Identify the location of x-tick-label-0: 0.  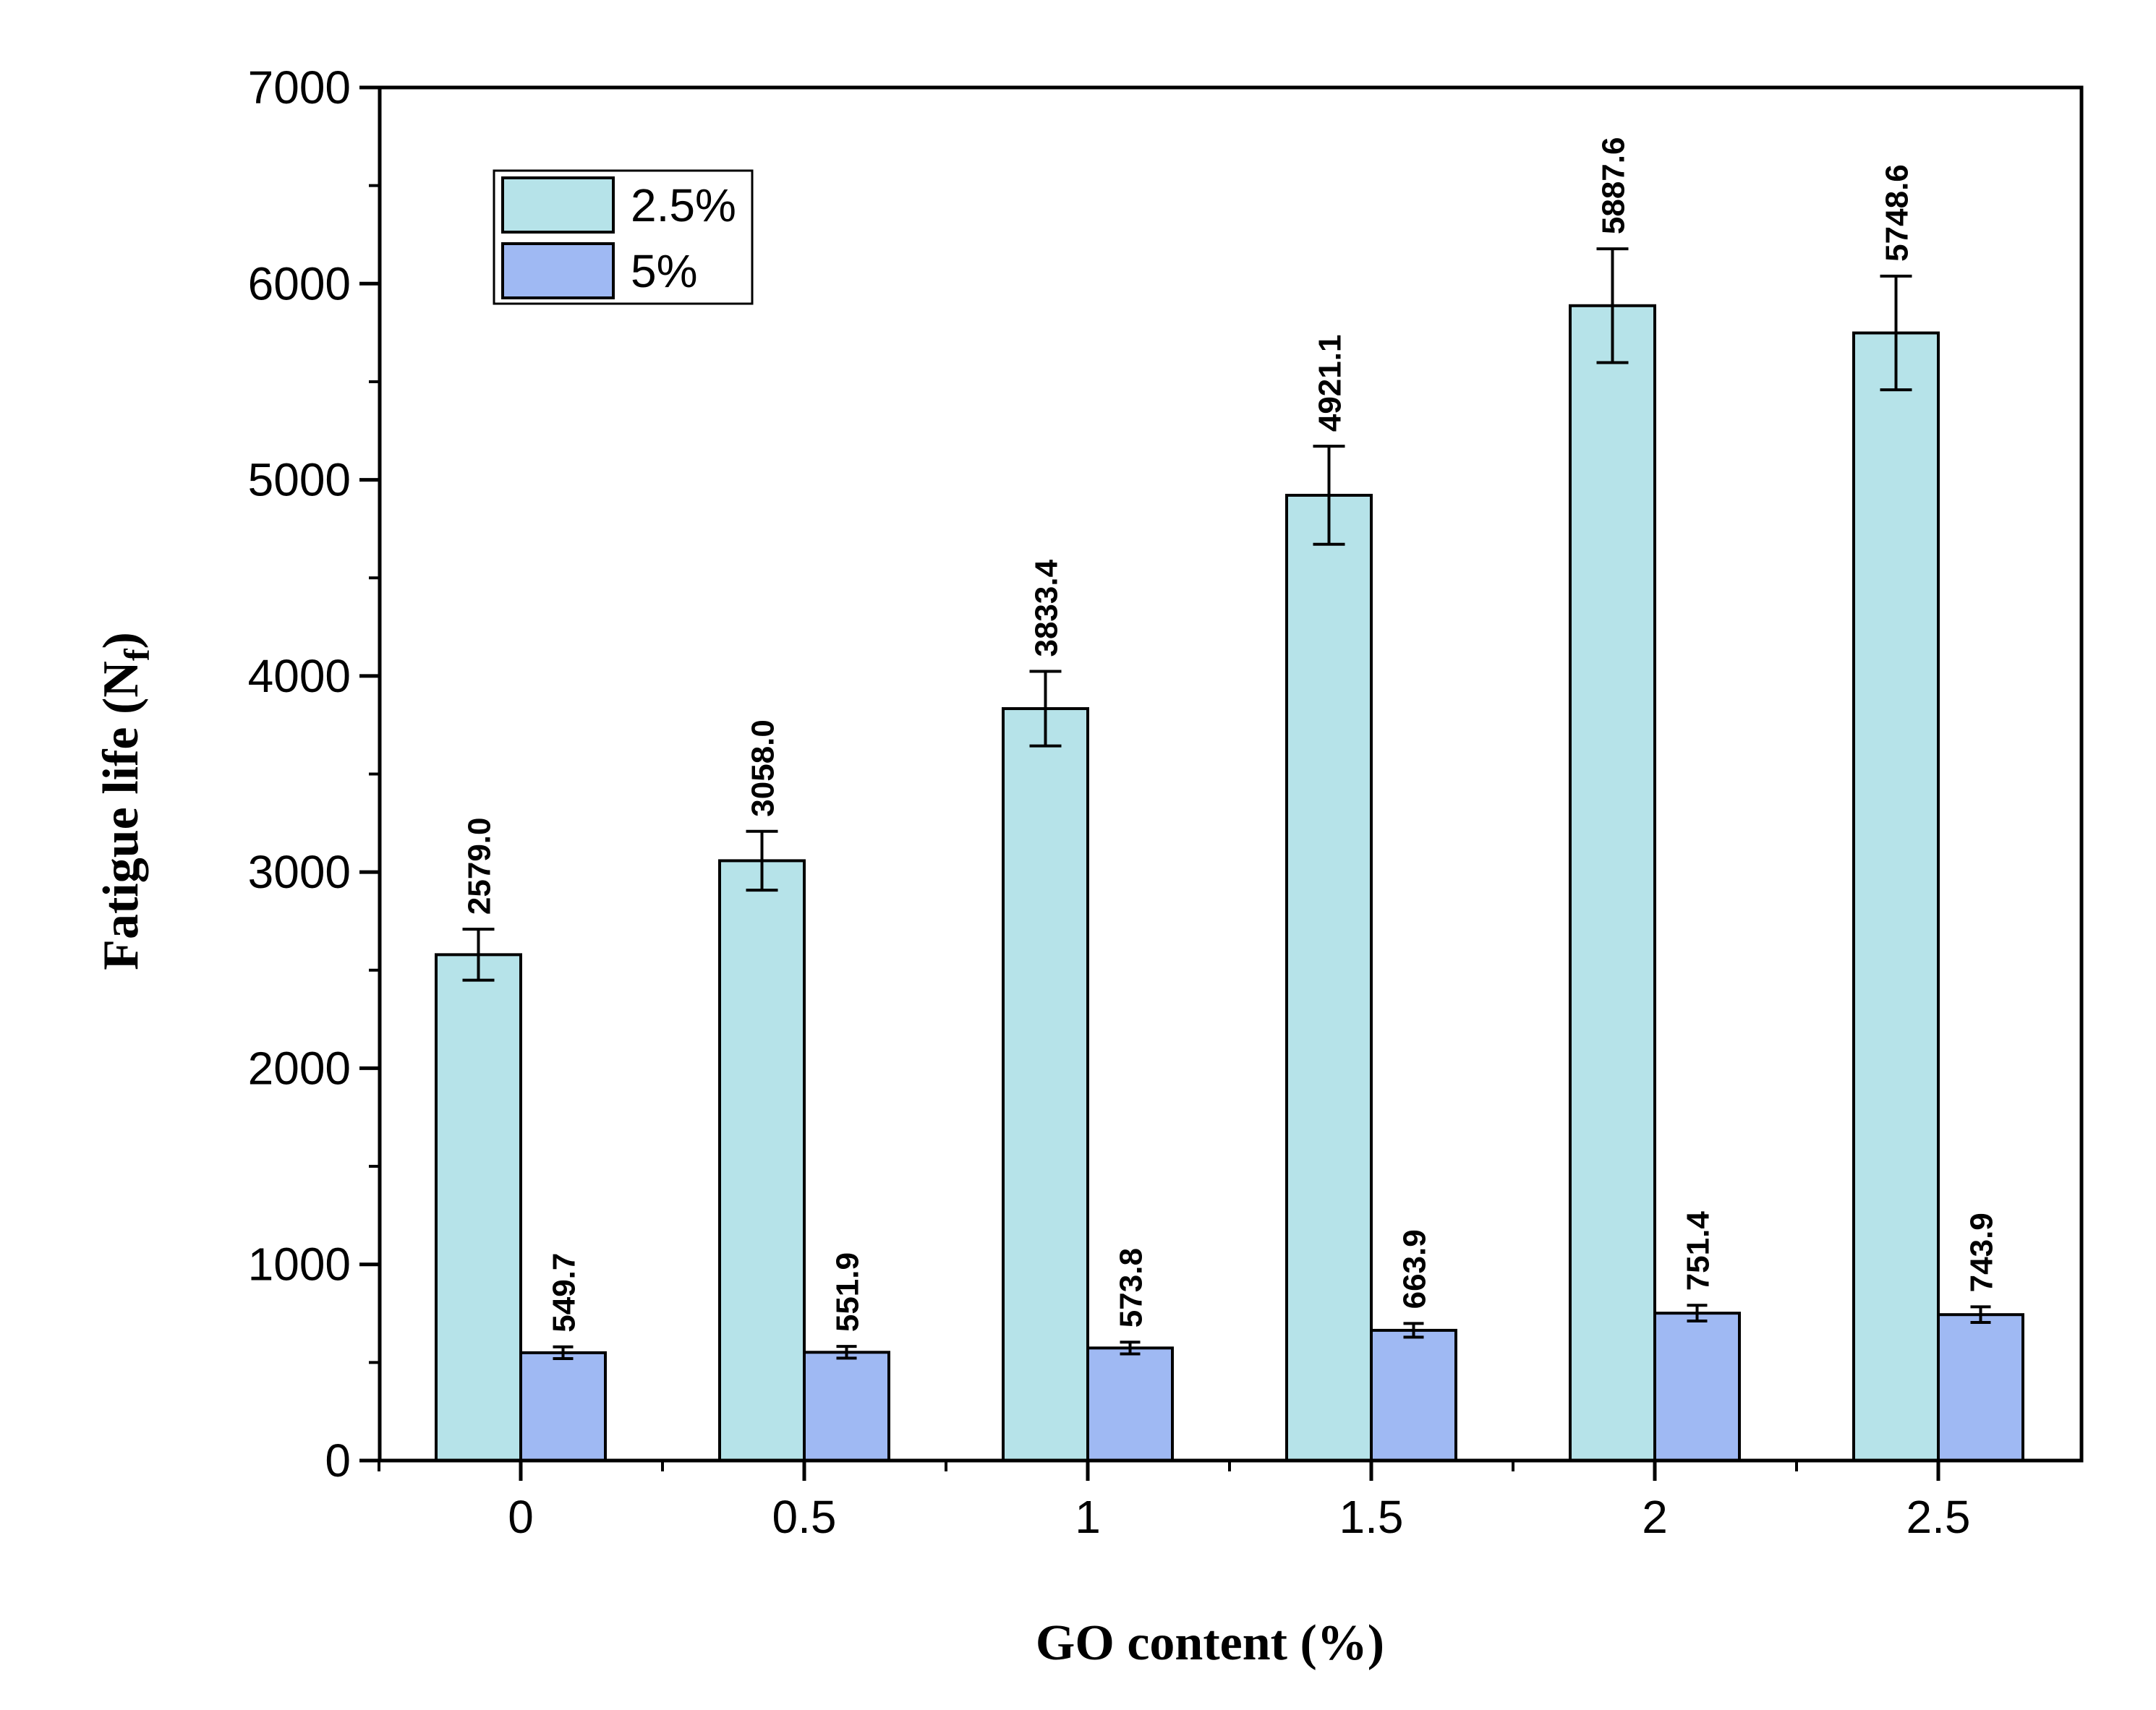
(521, 1517).